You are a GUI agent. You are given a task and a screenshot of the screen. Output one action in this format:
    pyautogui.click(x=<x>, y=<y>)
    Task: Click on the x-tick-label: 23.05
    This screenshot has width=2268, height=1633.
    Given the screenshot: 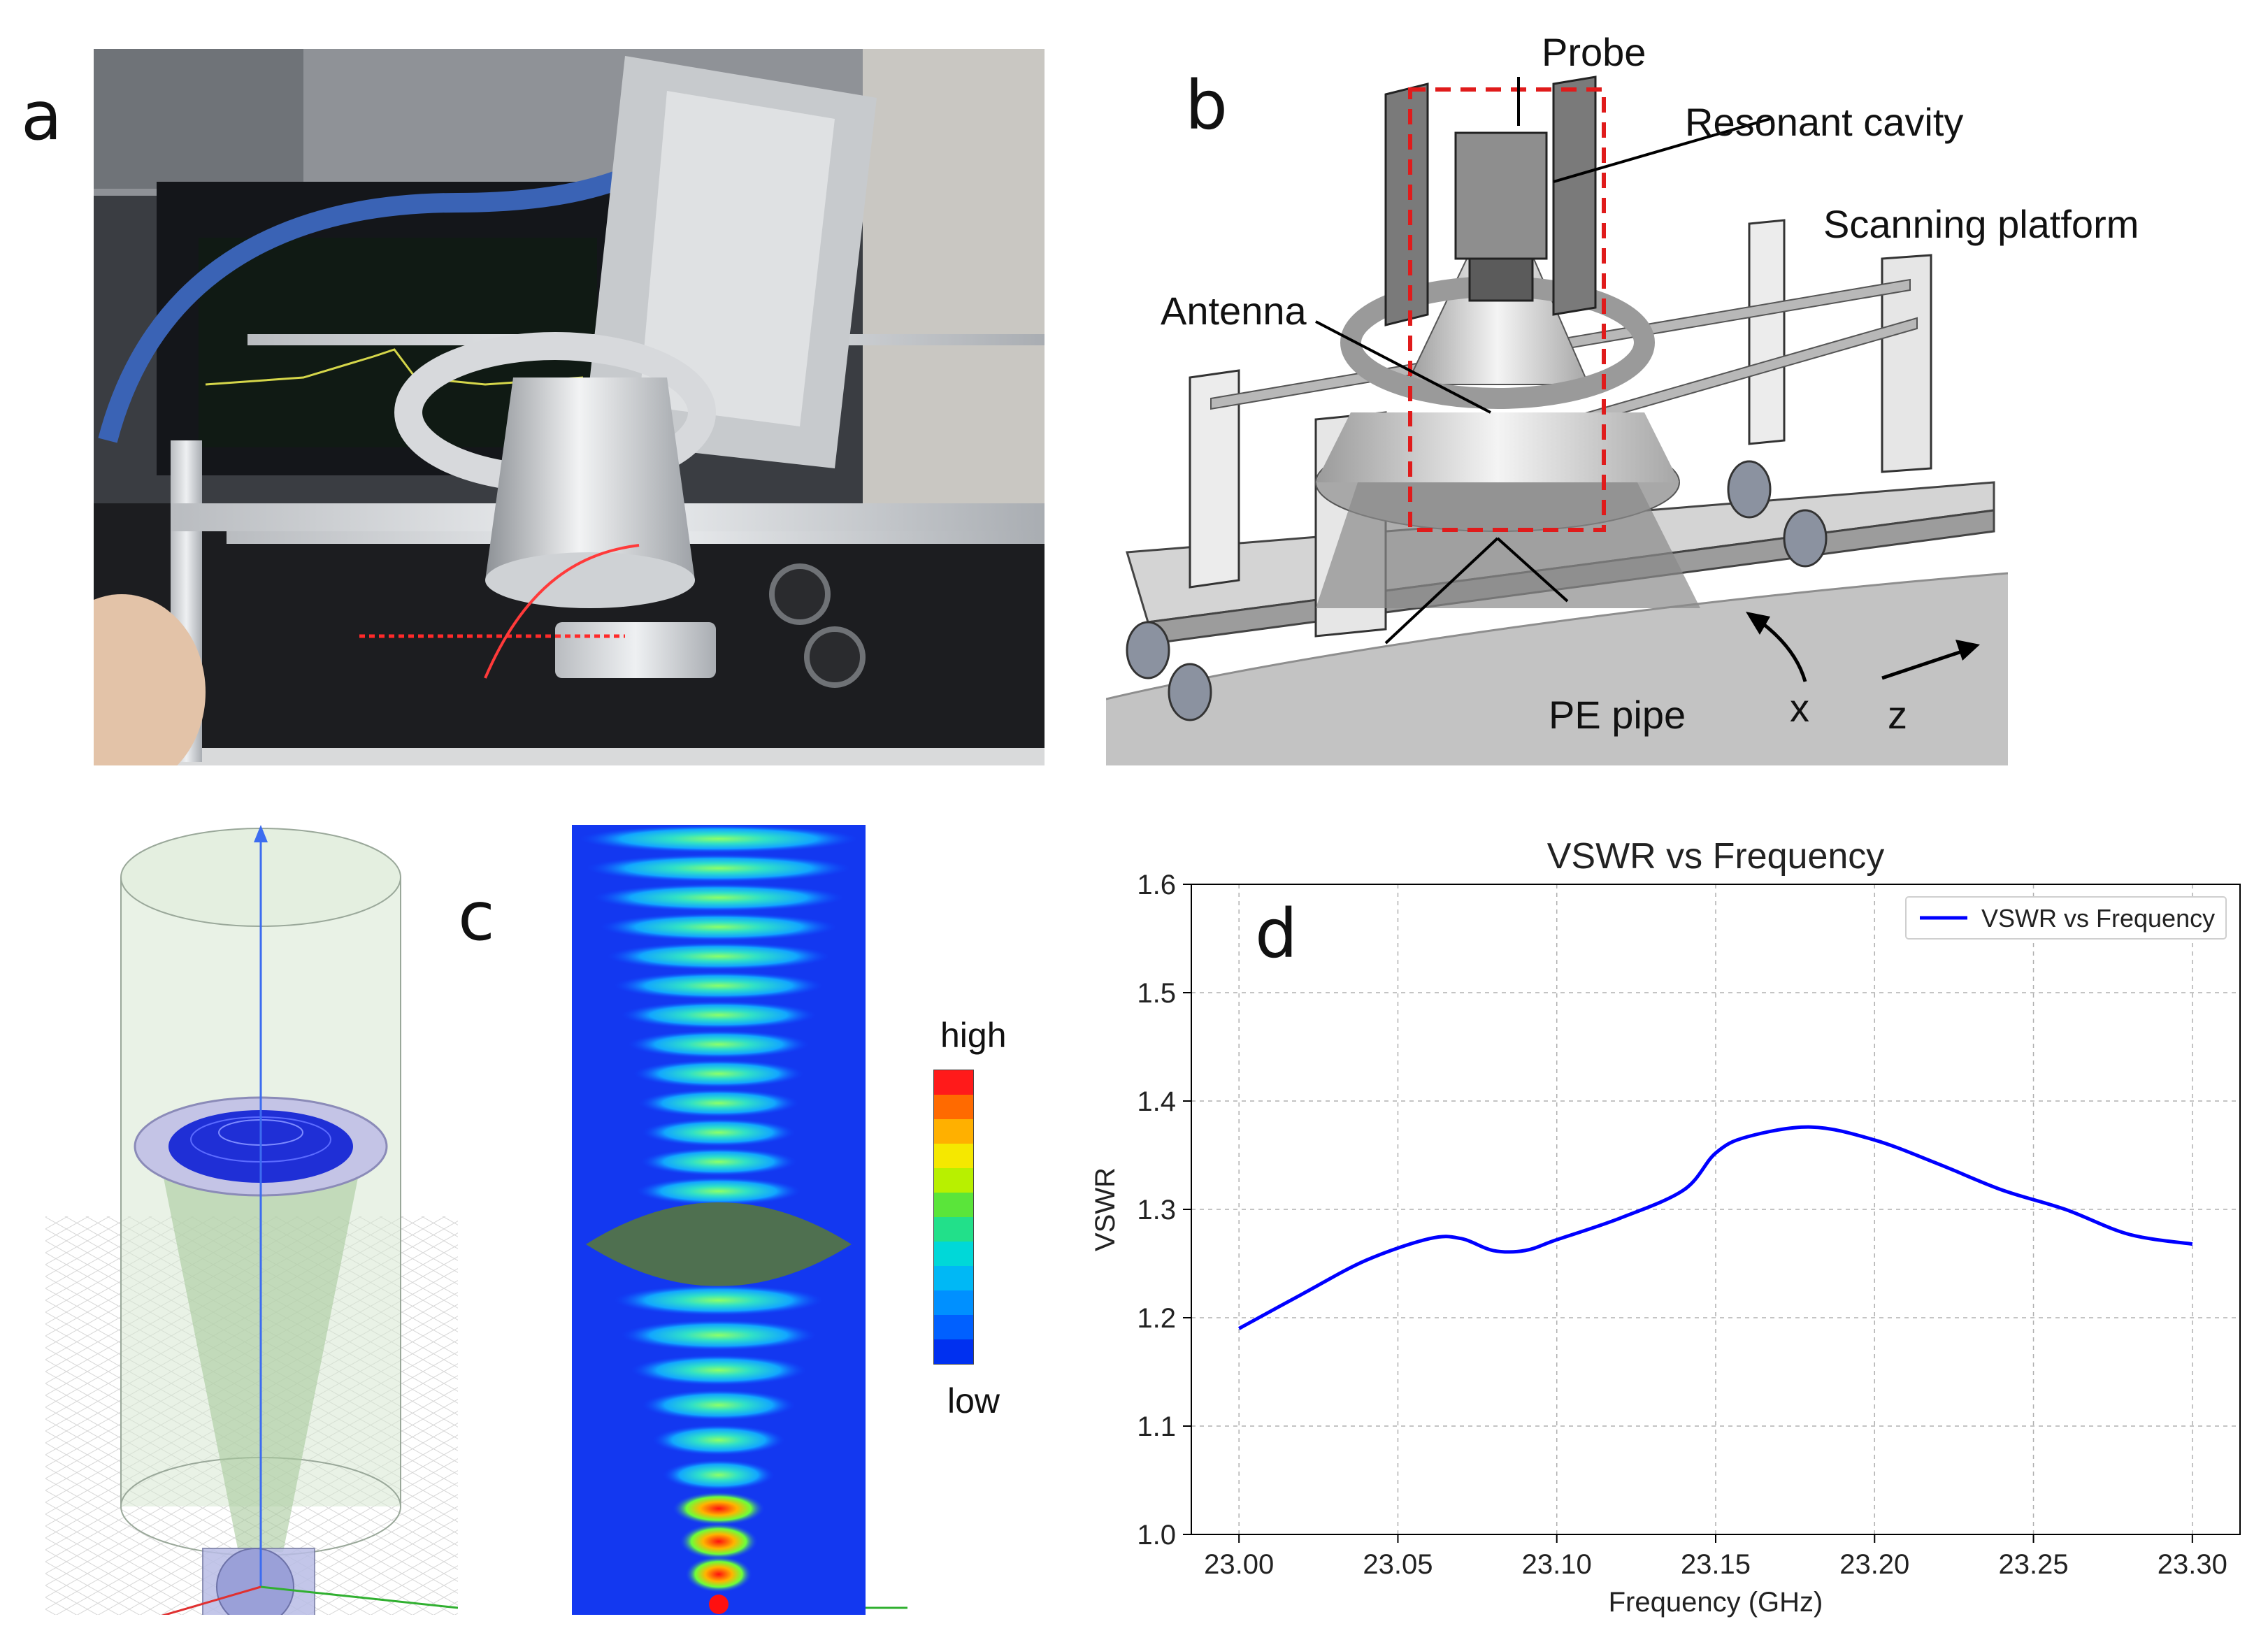 What is the action you would take?
    pyautogui.click(x=1398, y=1564)
    